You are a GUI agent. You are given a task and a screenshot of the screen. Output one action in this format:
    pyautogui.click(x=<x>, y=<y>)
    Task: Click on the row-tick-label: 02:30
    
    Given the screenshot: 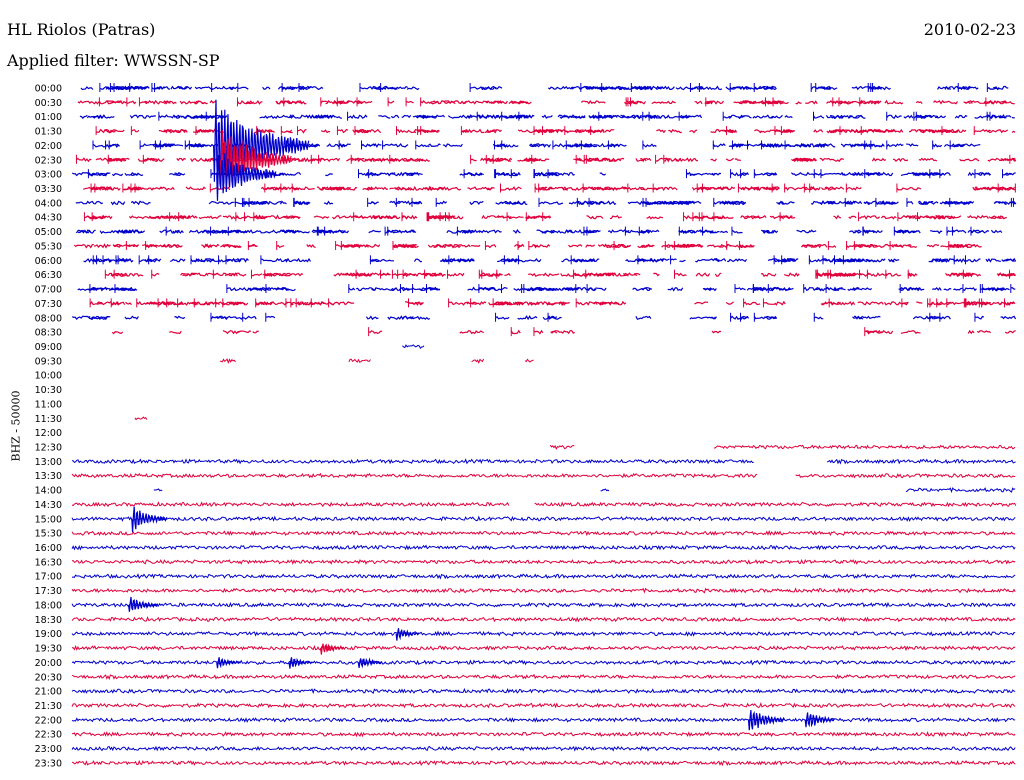 What is the action you would take?
    pyautogui.click(x=48, y=160)
    